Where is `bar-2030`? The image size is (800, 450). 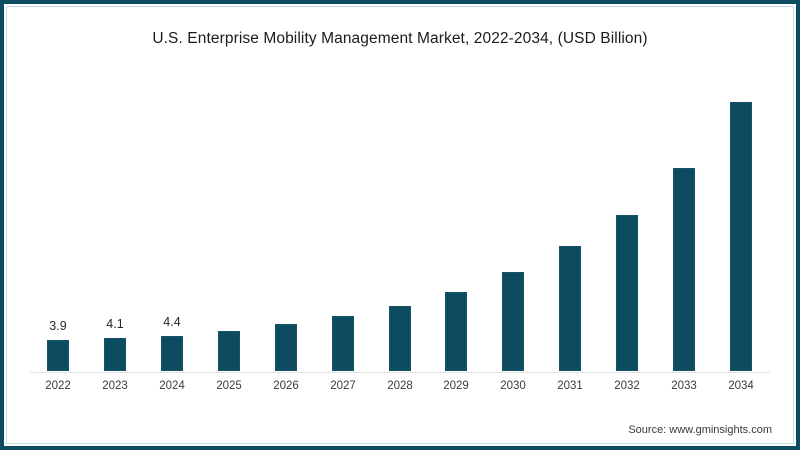 bar-2030 is located at coordinates (513, 321).